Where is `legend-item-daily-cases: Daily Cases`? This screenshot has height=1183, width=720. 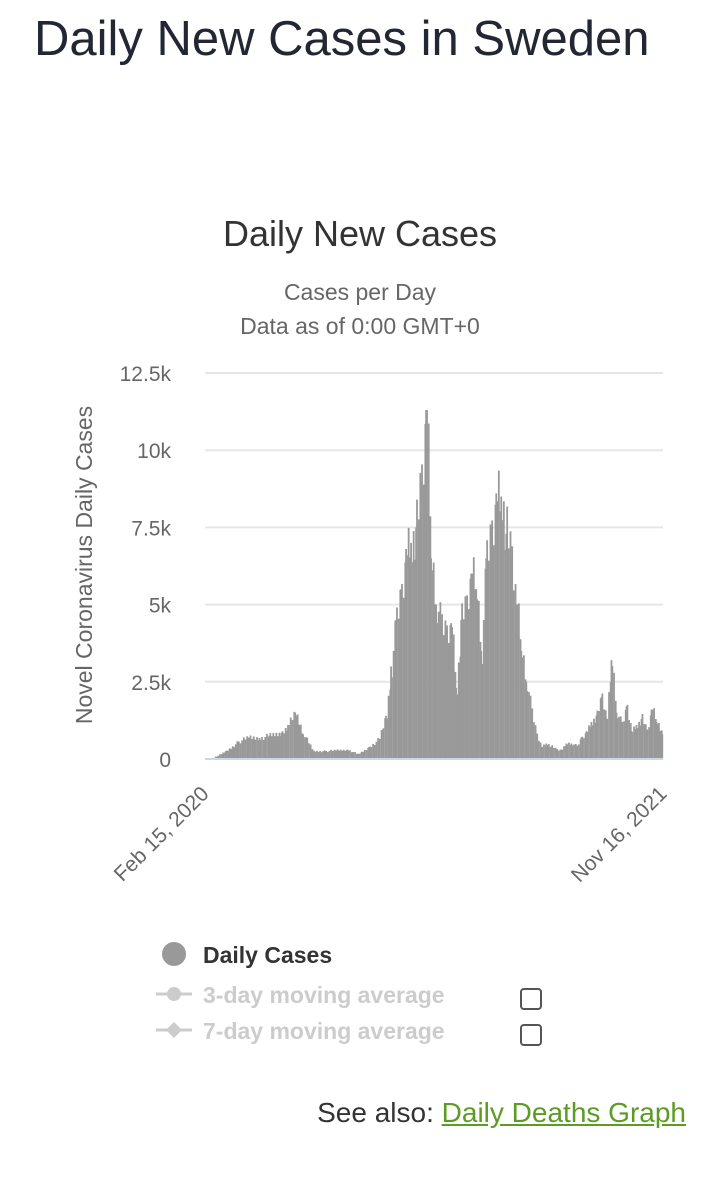 legend-item-daily-cases: Daily Cases is located at coordinates (360, 954).